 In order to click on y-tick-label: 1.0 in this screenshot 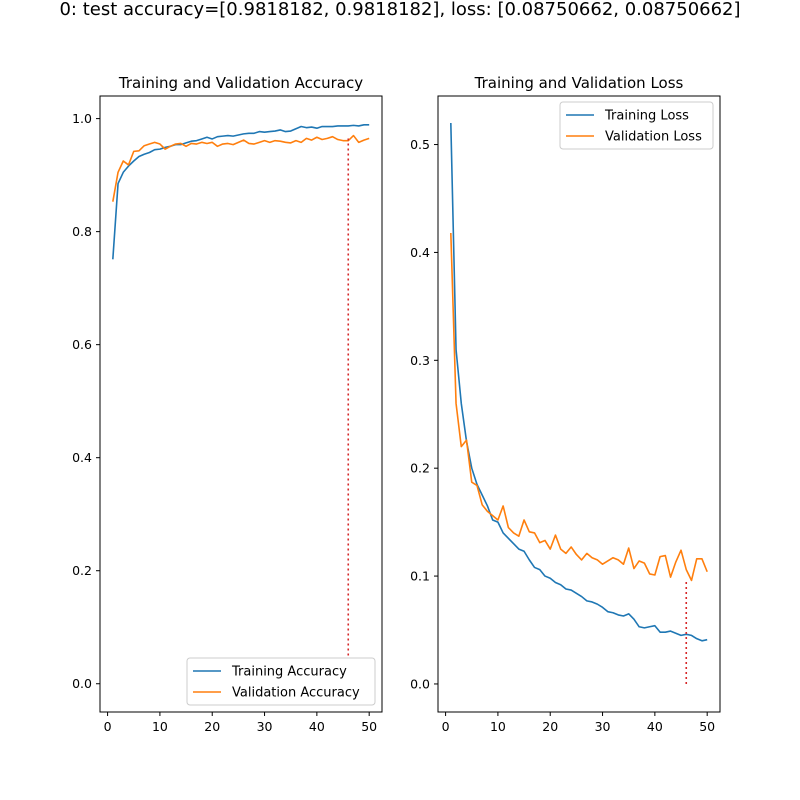, I will do `click(82, 118)`.